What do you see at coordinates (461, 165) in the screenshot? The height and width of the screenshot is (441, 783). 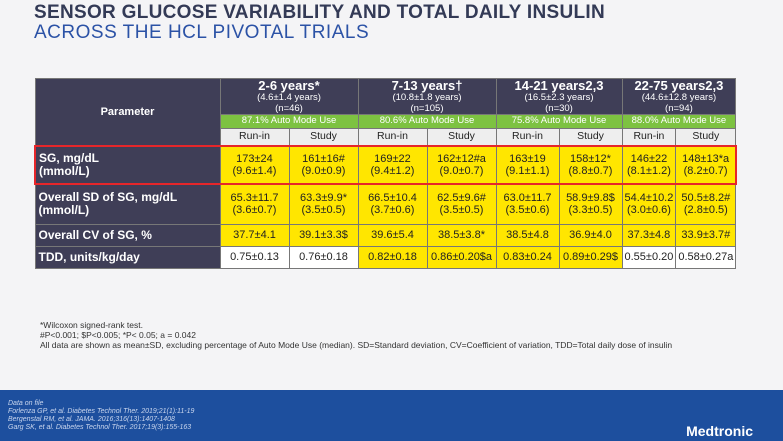 I see `table-cell: 162±12#a (9.0±0.7)` at bounding box center [461, 165].